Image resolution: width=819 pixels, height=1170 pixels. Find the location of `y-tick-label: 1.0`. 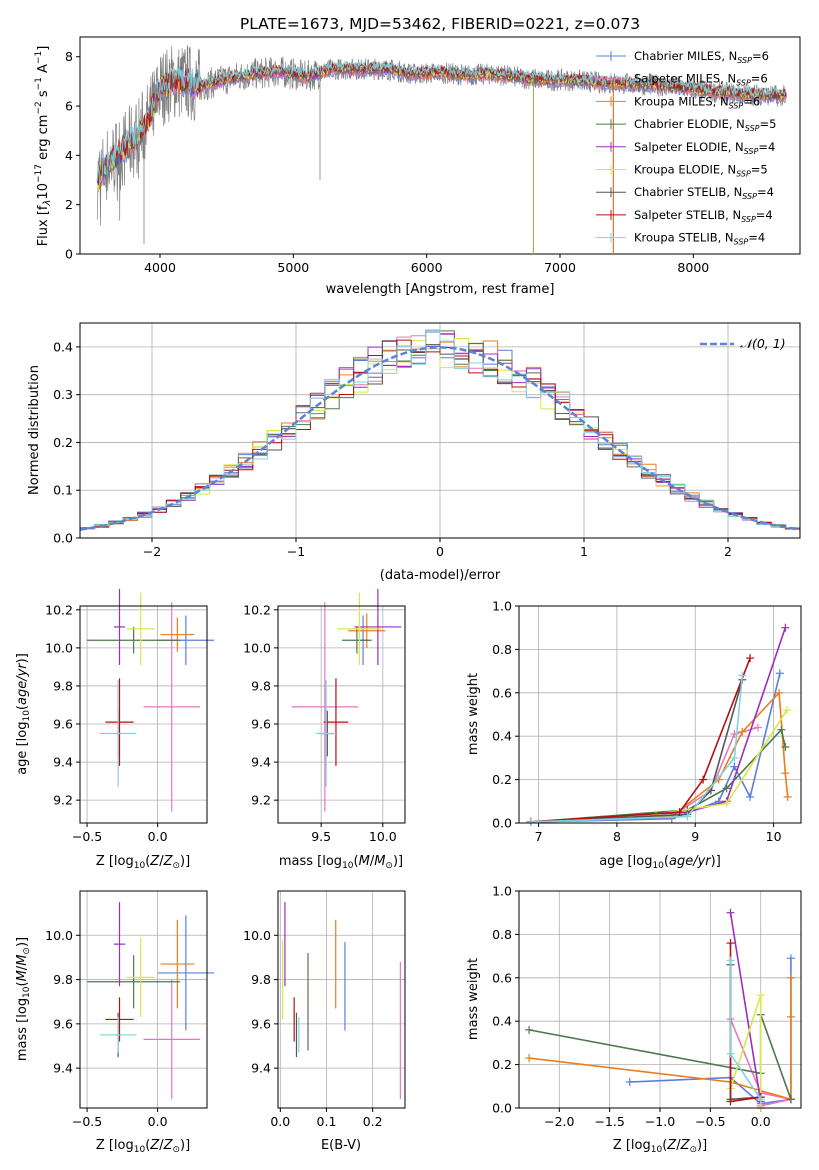

y-tick-label: 1.0 is located at coordinates (502, 606).